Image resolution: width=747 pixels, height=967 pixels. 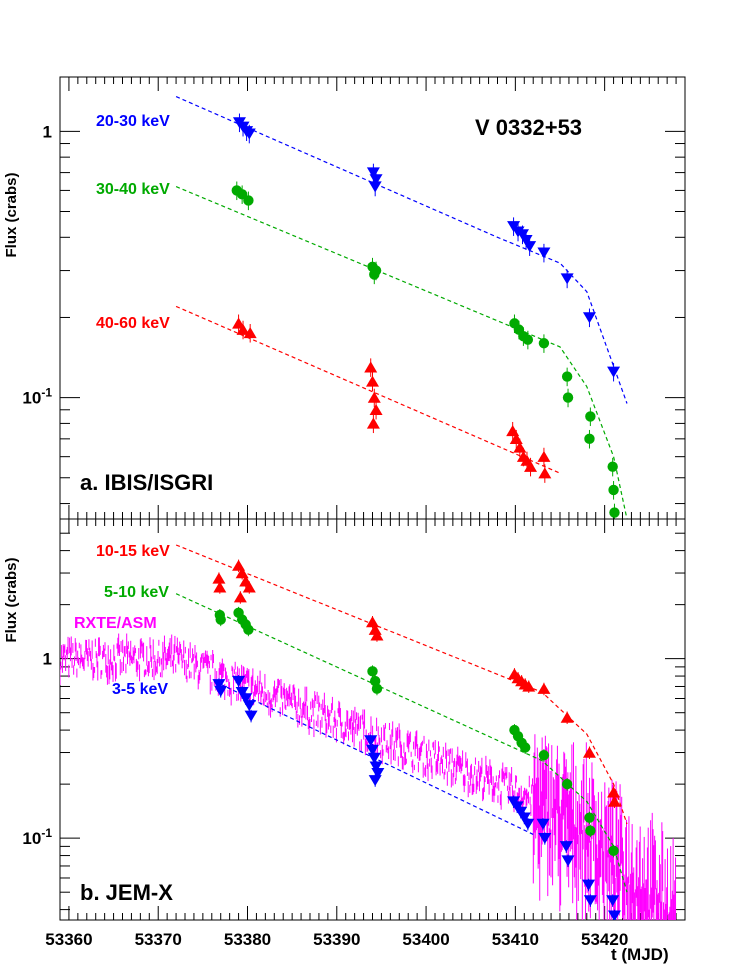 What do you see at coordinates (158, 939) in the screenshot?
I see `x-tick-label: 53370` at bounding box center [158, 939].